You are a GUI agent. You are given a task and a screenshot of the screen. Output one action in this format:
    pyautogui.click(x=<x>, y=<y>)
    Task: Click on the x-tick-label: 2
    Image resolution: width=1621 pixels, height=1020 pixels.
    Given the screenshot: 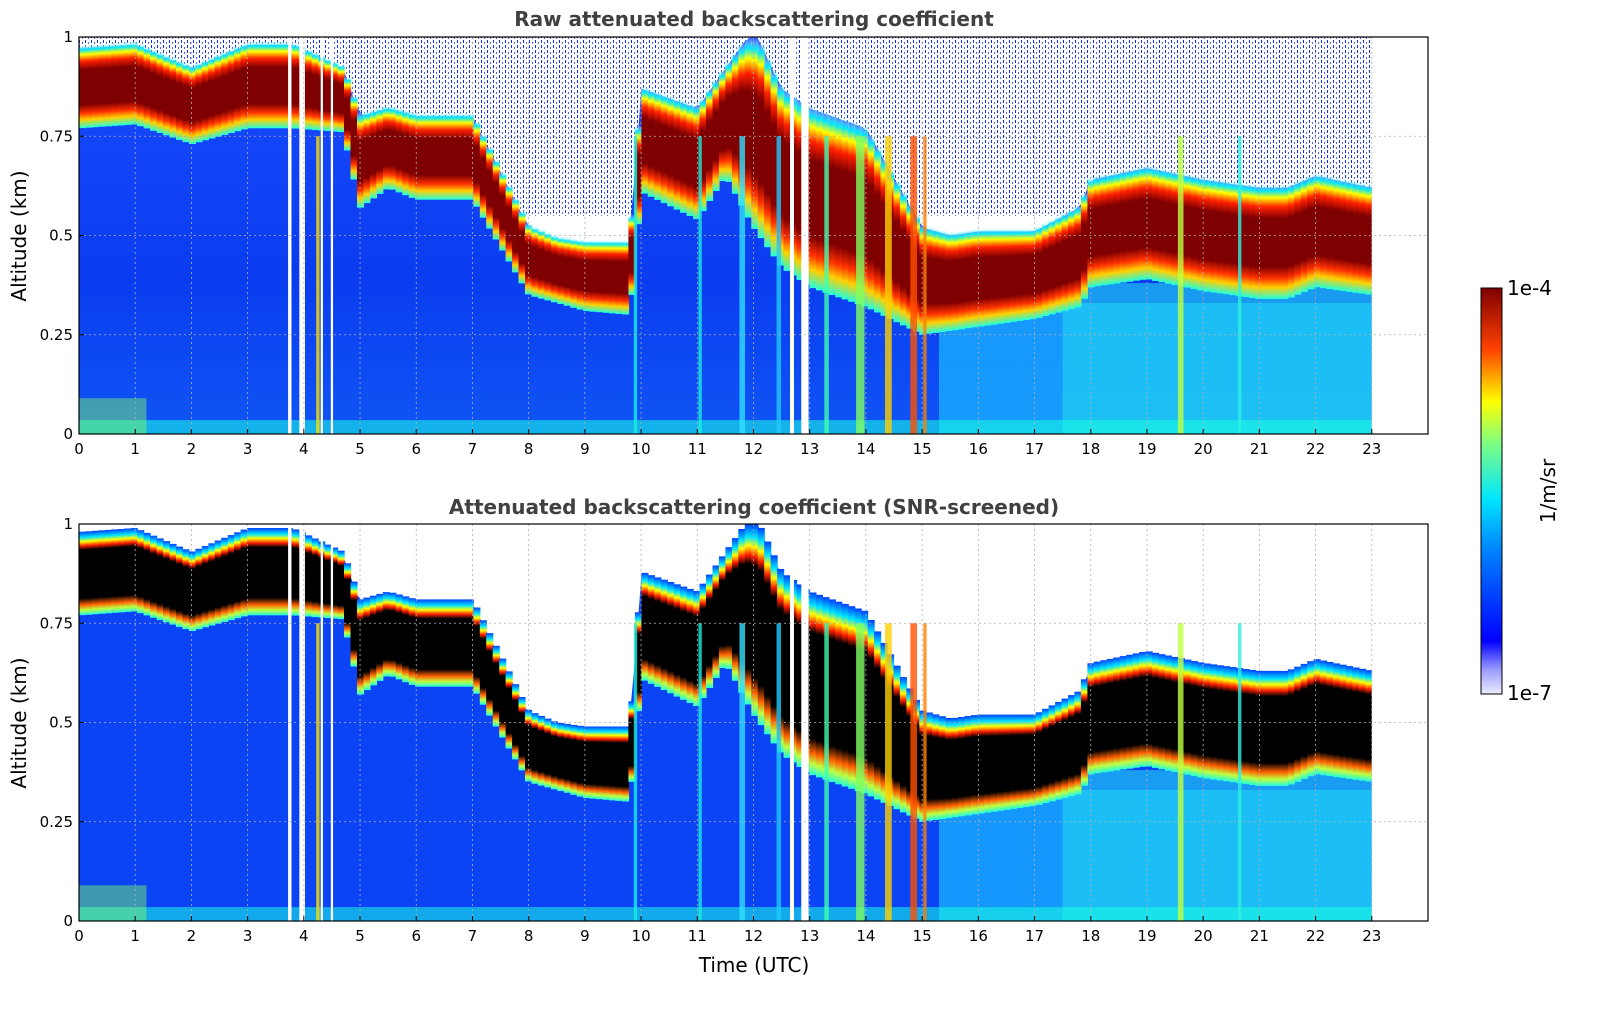 What is the action you would take?
    pyautogui.click(x=192, y=936)
    